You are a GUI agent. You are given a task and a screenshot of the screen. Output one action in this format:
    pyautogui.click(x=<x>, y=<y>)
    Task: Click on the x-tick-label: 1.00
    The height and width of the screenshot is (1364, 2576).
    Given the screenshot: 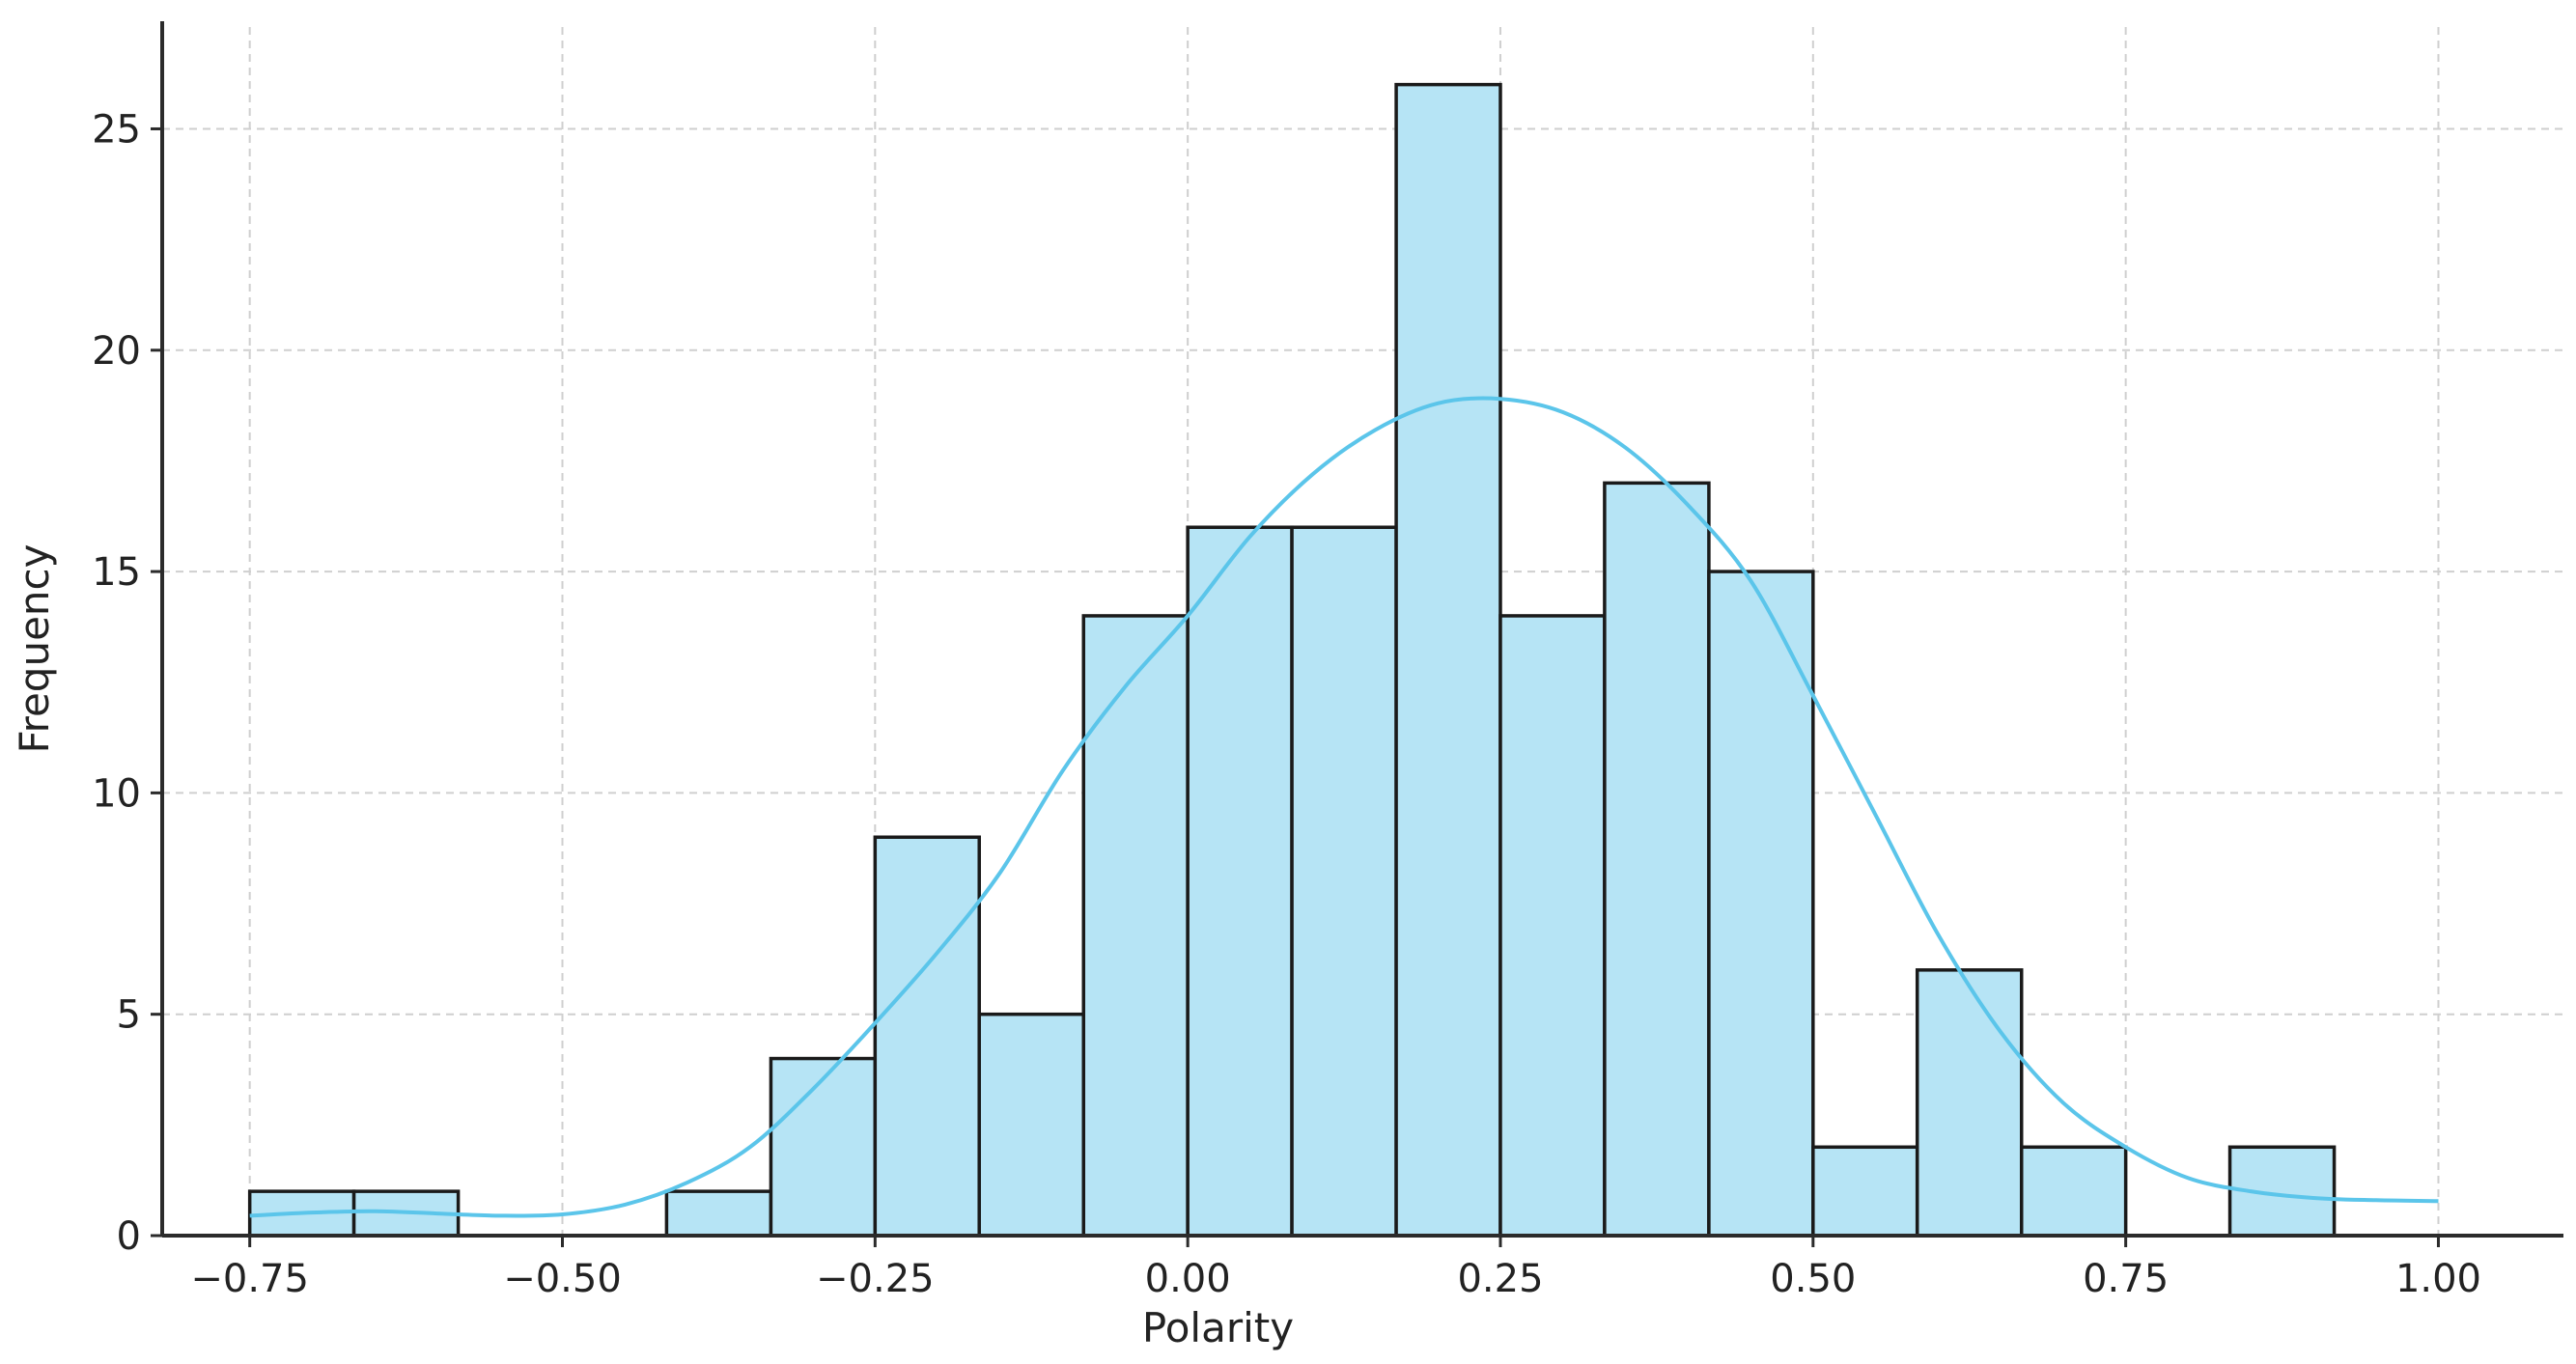 What is the action you would take?
    pyautogui.click(x=2438, y=1279)
    